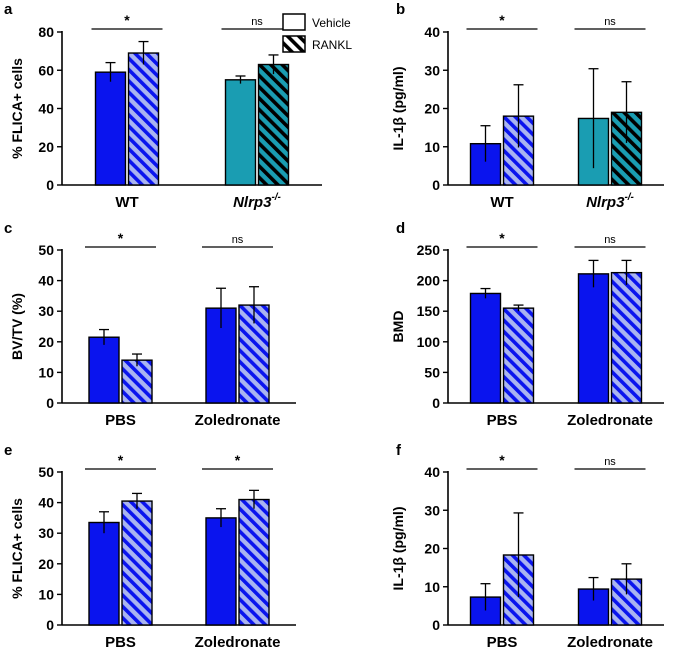  I want to click on legend: Vehicle RANKL, so click(317, 33).